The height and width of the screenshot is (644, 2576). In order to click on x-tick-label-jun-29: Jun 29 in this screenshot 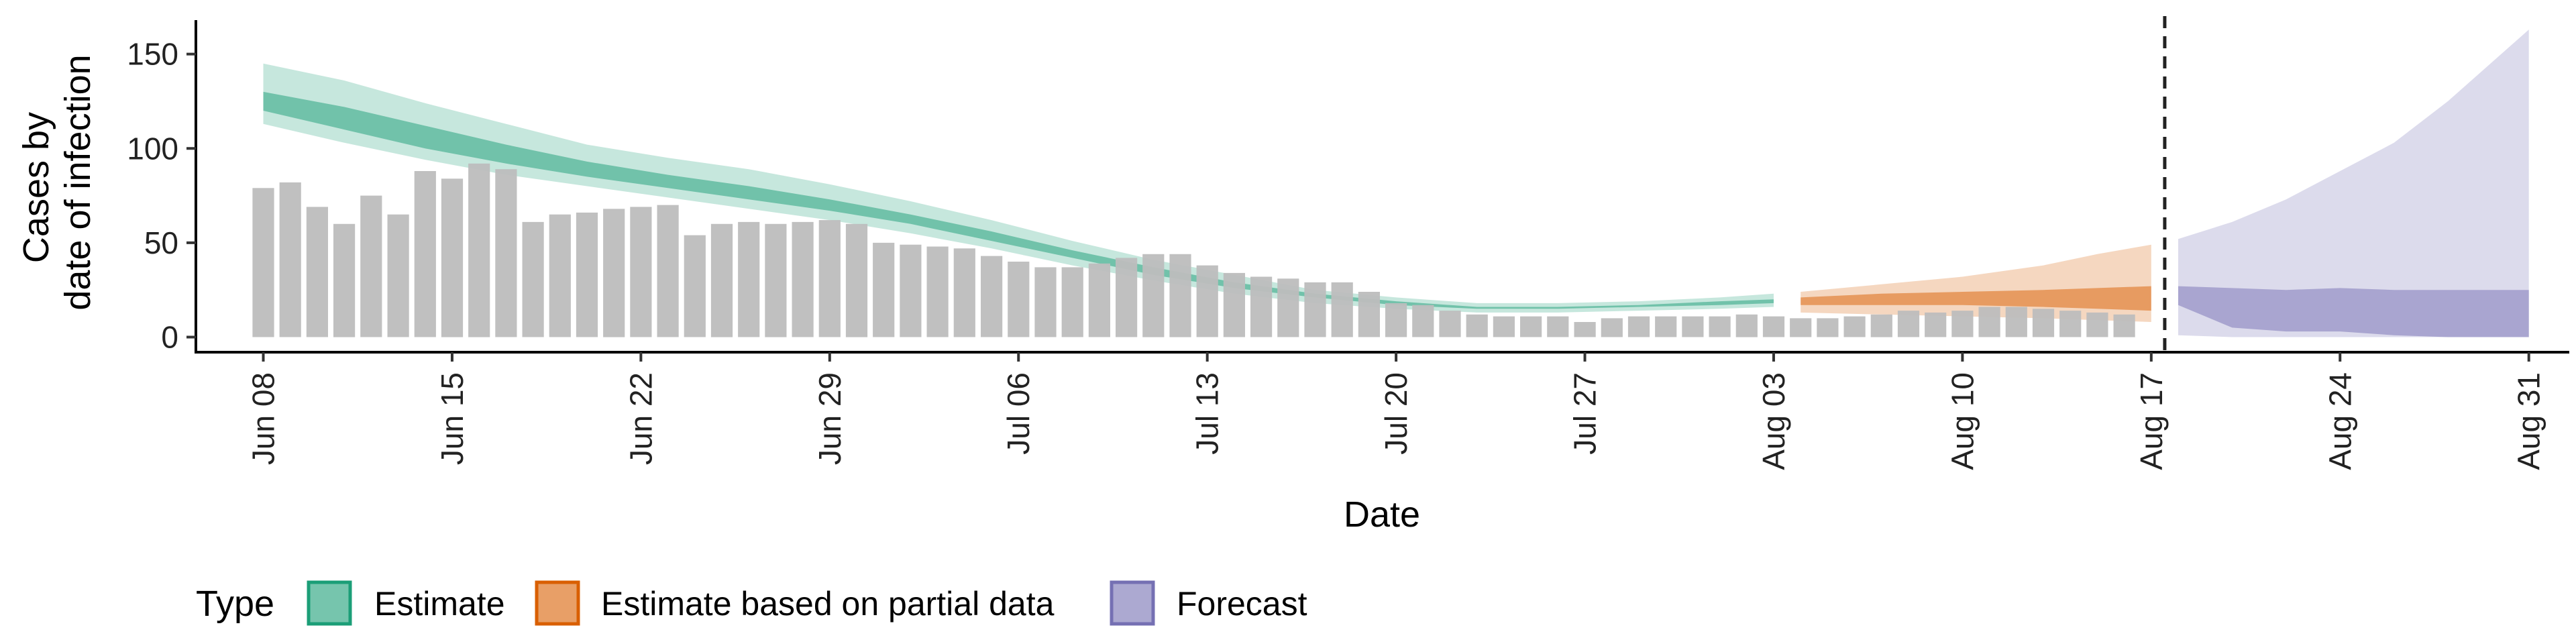, I will do `click(829, 418)`.